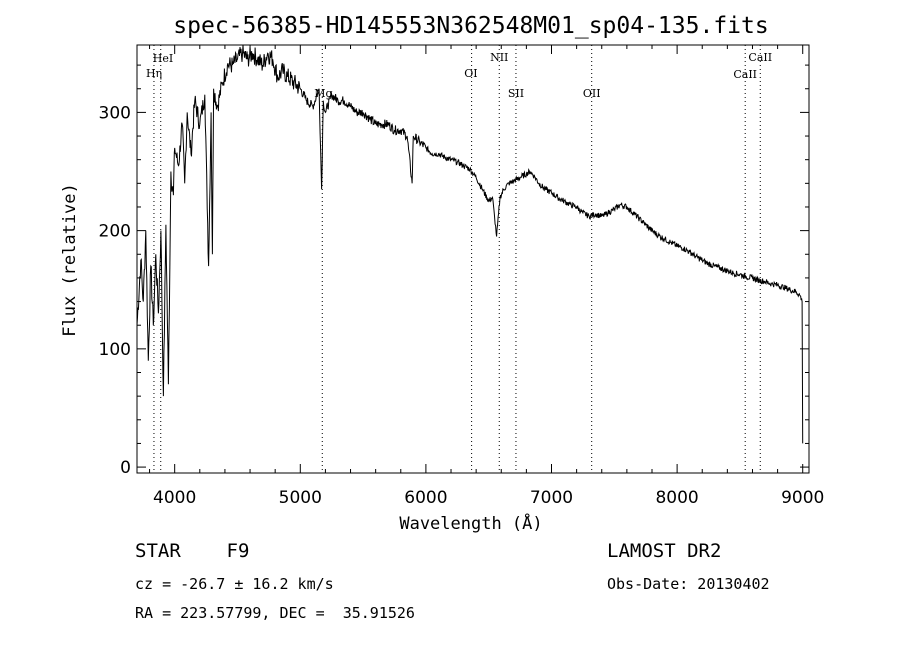 The width and height of the screenshot is (900, 650). What do you see at coordinates (125, 468) in the screenshot?
I see `y-tick-label: 0` at bounding box center [125, 468].